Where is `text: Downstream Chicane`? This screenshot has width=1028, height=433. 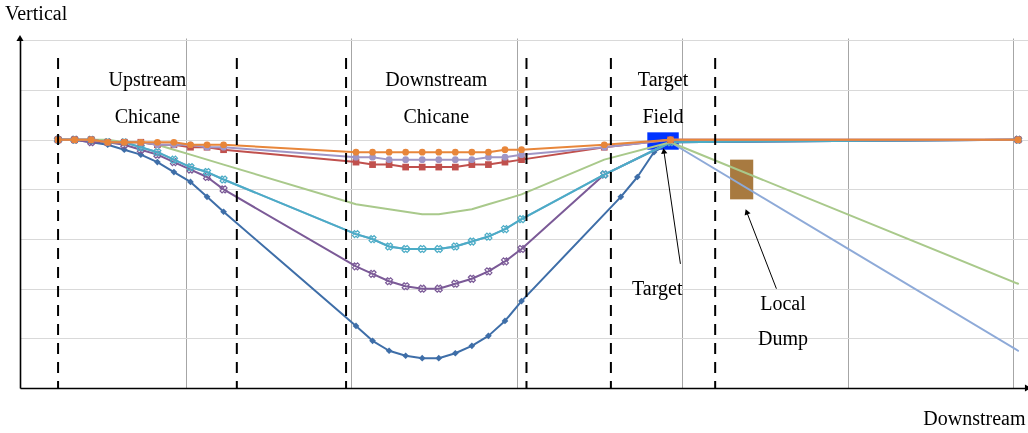
text: Downstream Chicane is located at coordinates (436, 97).